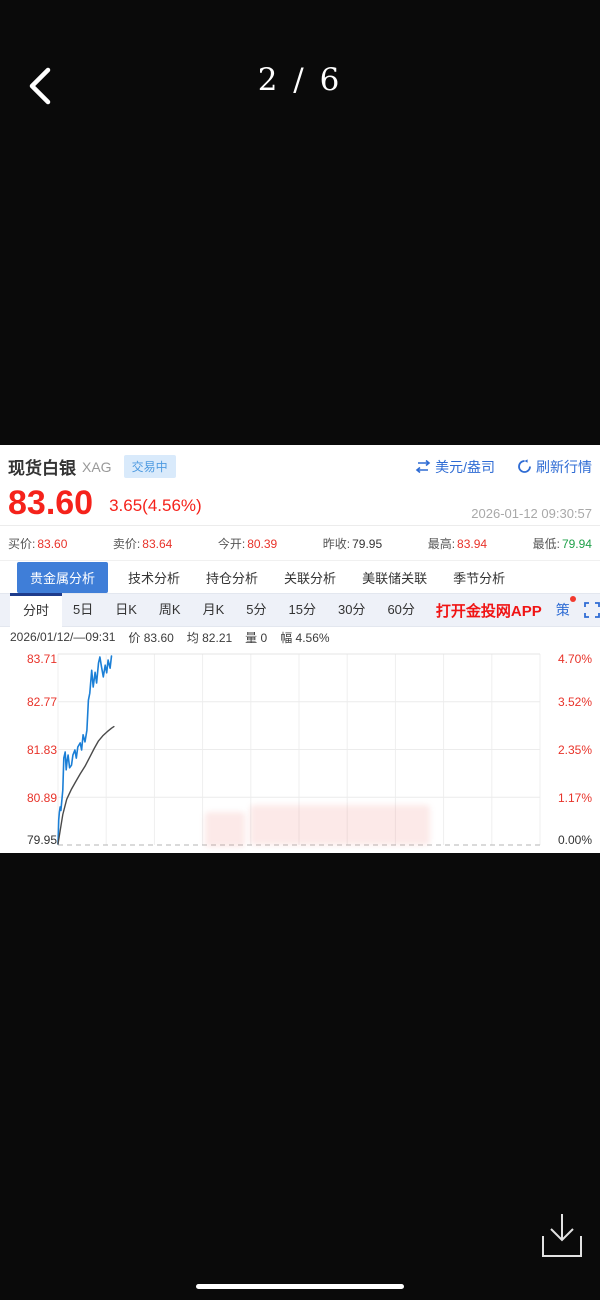 The height and width of the screenshot is (1300, 600). Describe the element at coordinates (97, 466) in the screenshot. I see `instrument-symbol: XAG` at that location.